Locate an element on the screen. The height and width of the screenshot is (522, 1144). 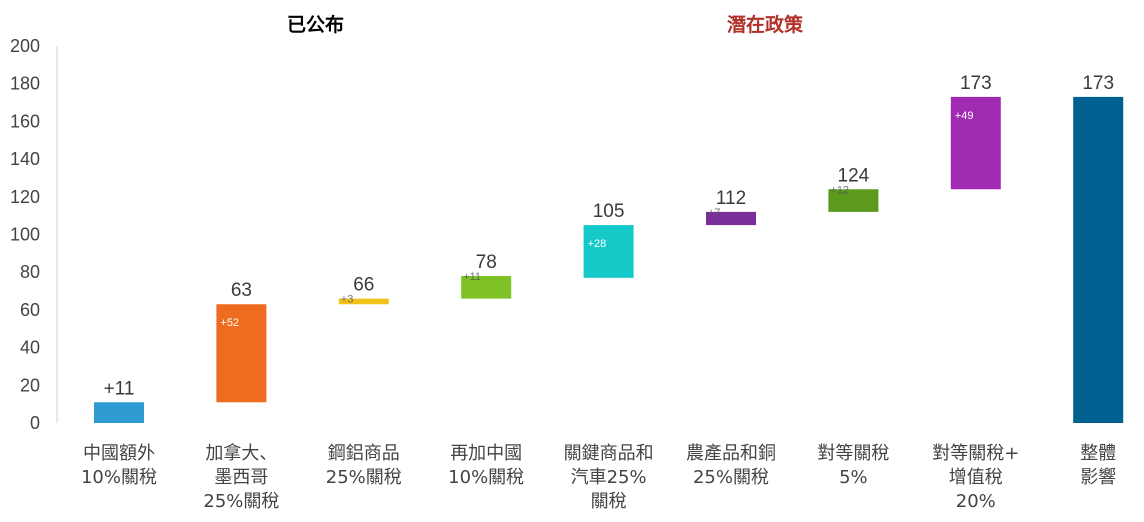
y-tick-label: 20 is located at coordinates (30, 385).